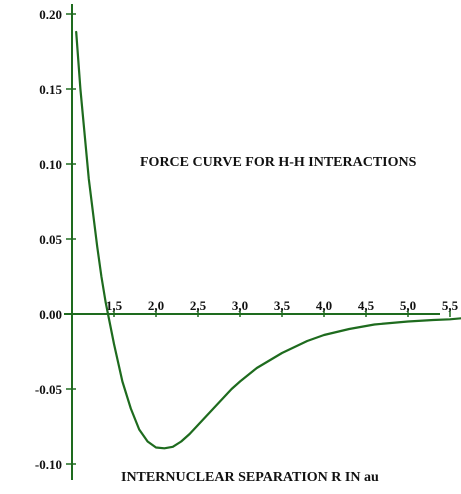  Describe the element at coordinates (50, 239) in the screenshot. I see `y-tick-label: 0.05` at that location.